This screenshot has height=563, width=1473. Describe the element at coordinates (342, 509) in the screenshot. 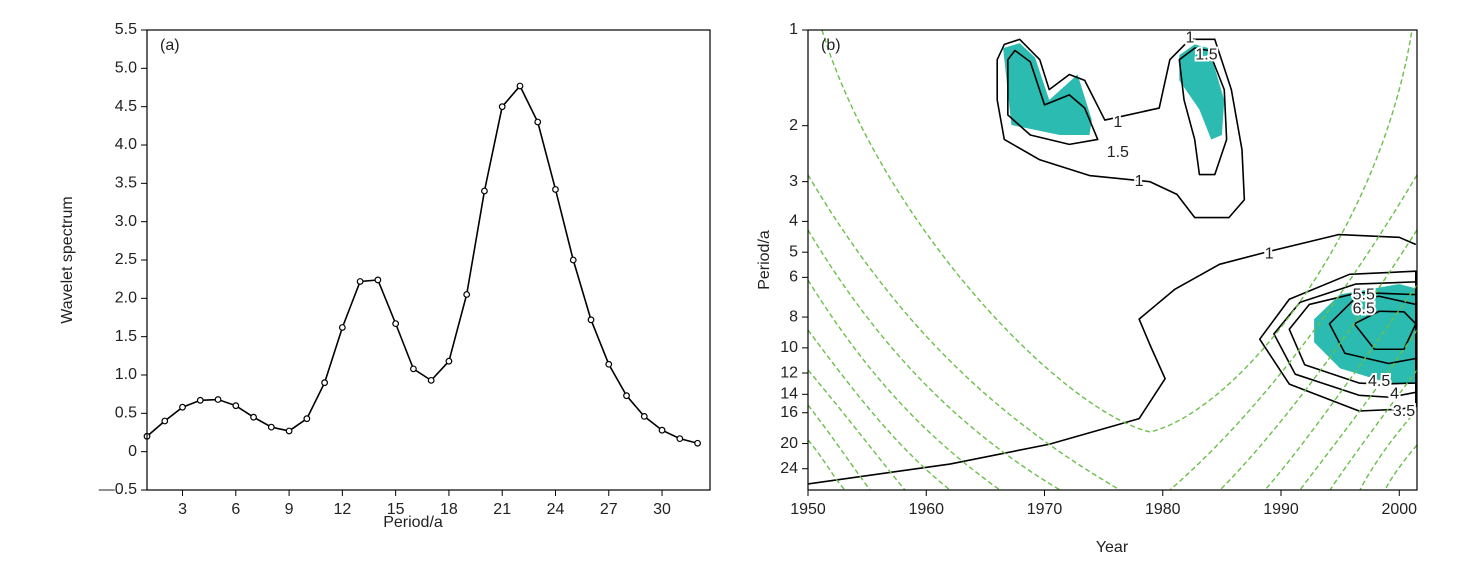

I see `x-tick-label: 12` at that location.